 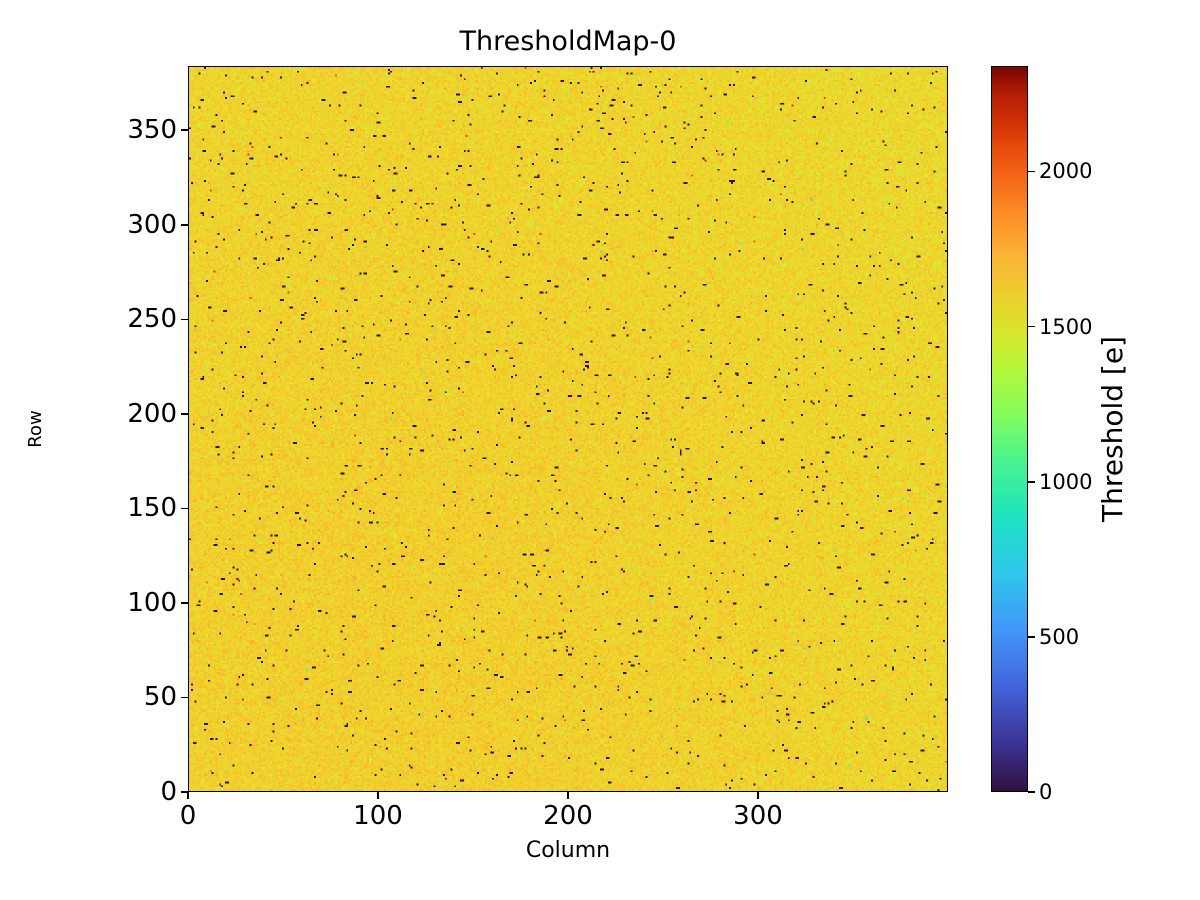 I want to click on x-ticklabel: 300, so click(x=758, y=816).